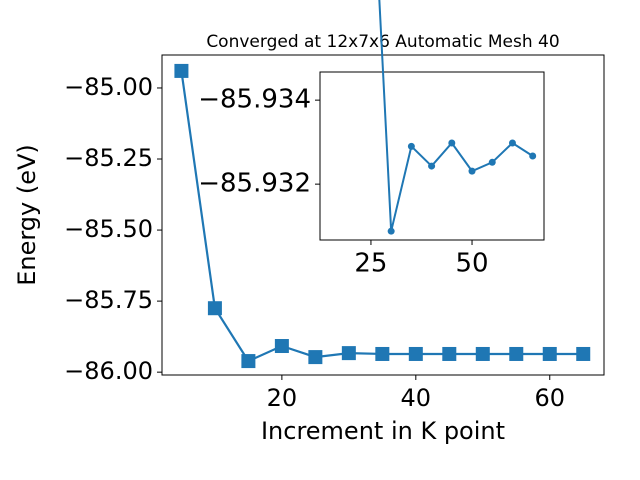 The width and height of the screenshot is (640, 480). Describe the element at coordinates (108, 229) in the screenshot. I see `y-tick-label: −85.50` at that location.